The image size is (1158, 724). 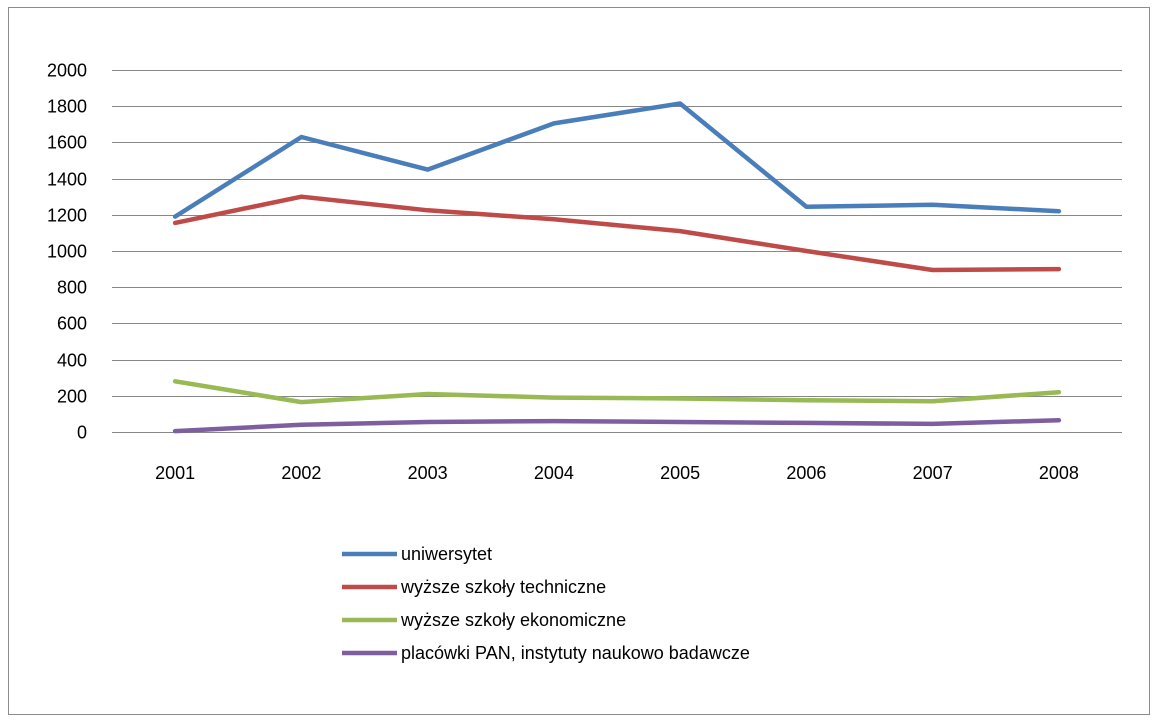 I want to click on x-tick-label: 2008, so click(x=1059, y=473).